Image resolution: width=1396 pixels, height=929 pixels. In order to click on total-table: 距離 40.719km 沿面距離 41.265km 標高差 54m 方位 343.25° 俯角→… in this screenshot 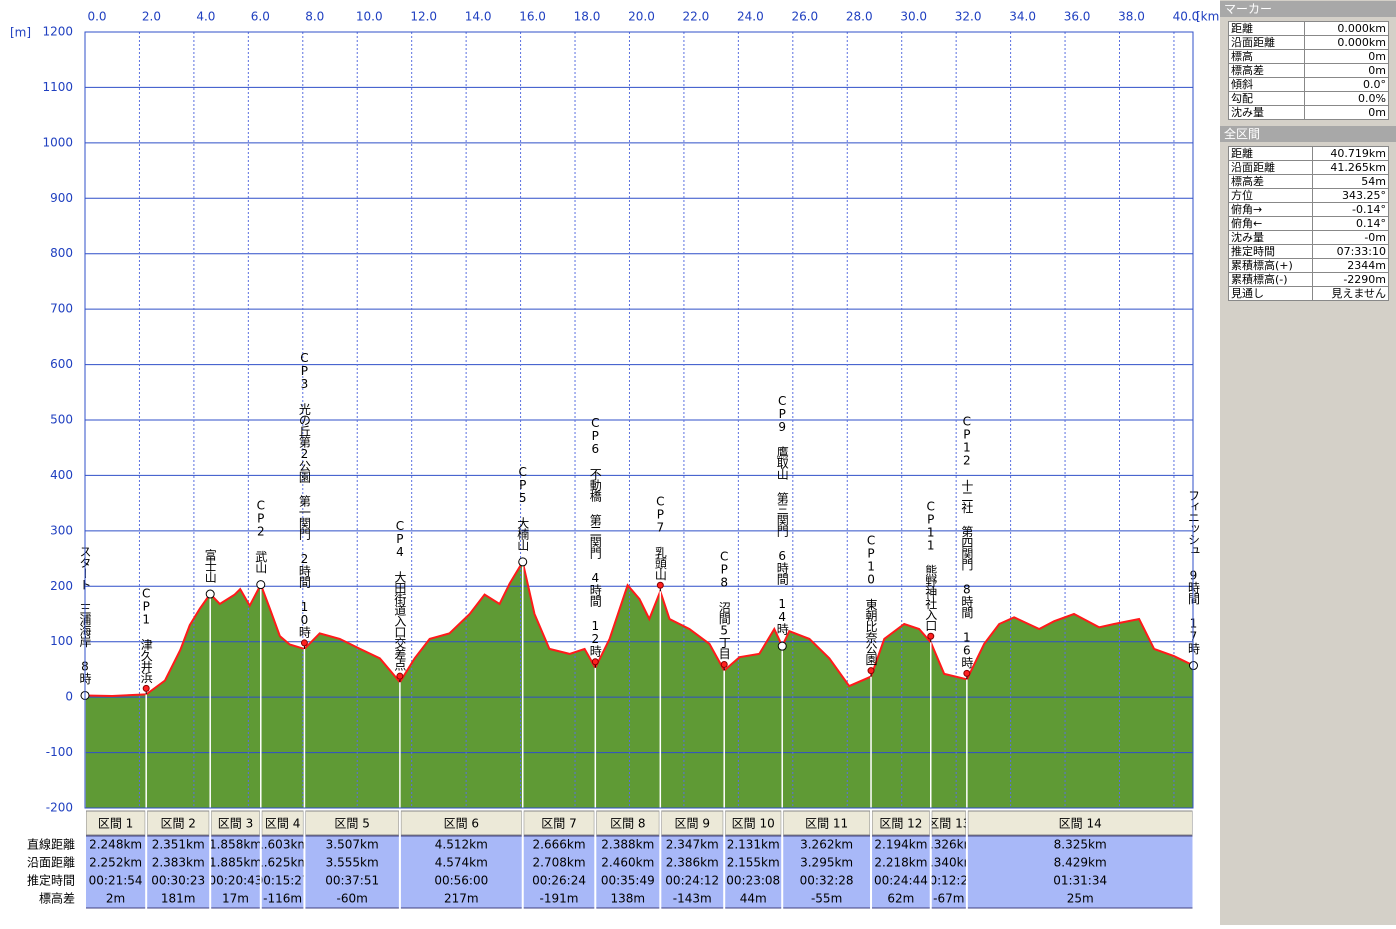, I will do `click(1309, 223)`.